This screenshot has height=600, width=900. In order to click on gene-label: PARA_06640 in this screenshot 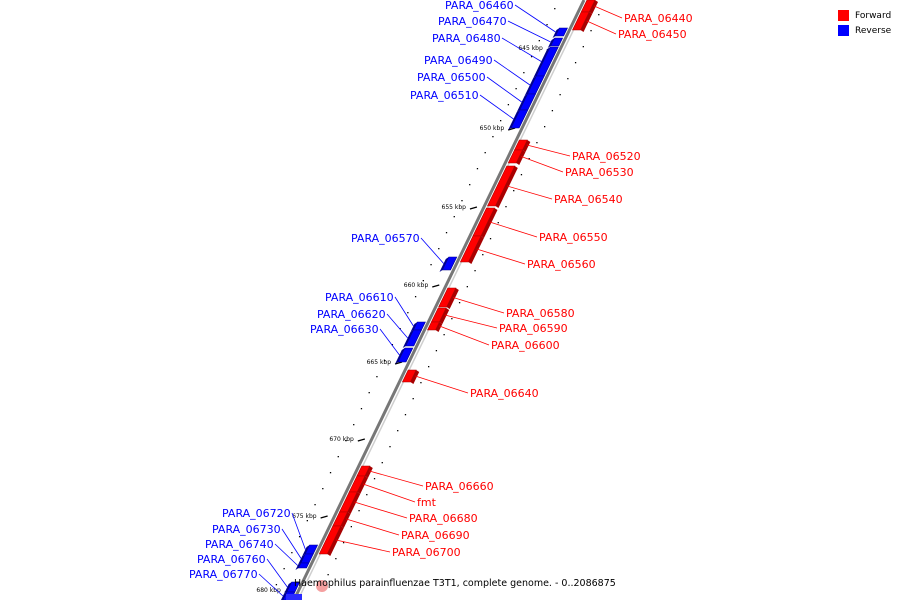, I will do `click(504, 393)`.